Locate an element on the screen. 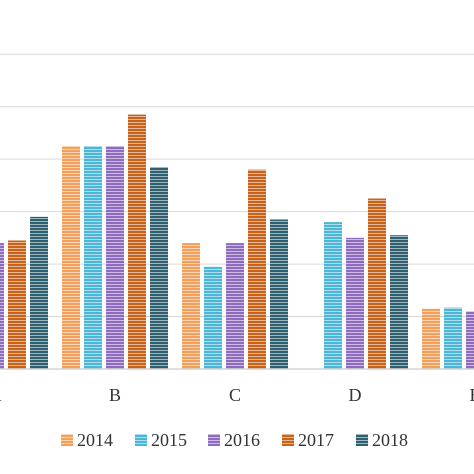  bar-2016-C is located at coordinates (235, 306).